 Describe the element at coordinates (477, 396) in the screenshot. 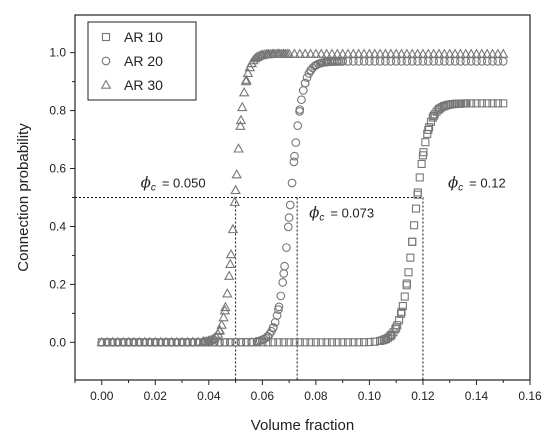

I see `x-tick-label: 0.14` at that location.